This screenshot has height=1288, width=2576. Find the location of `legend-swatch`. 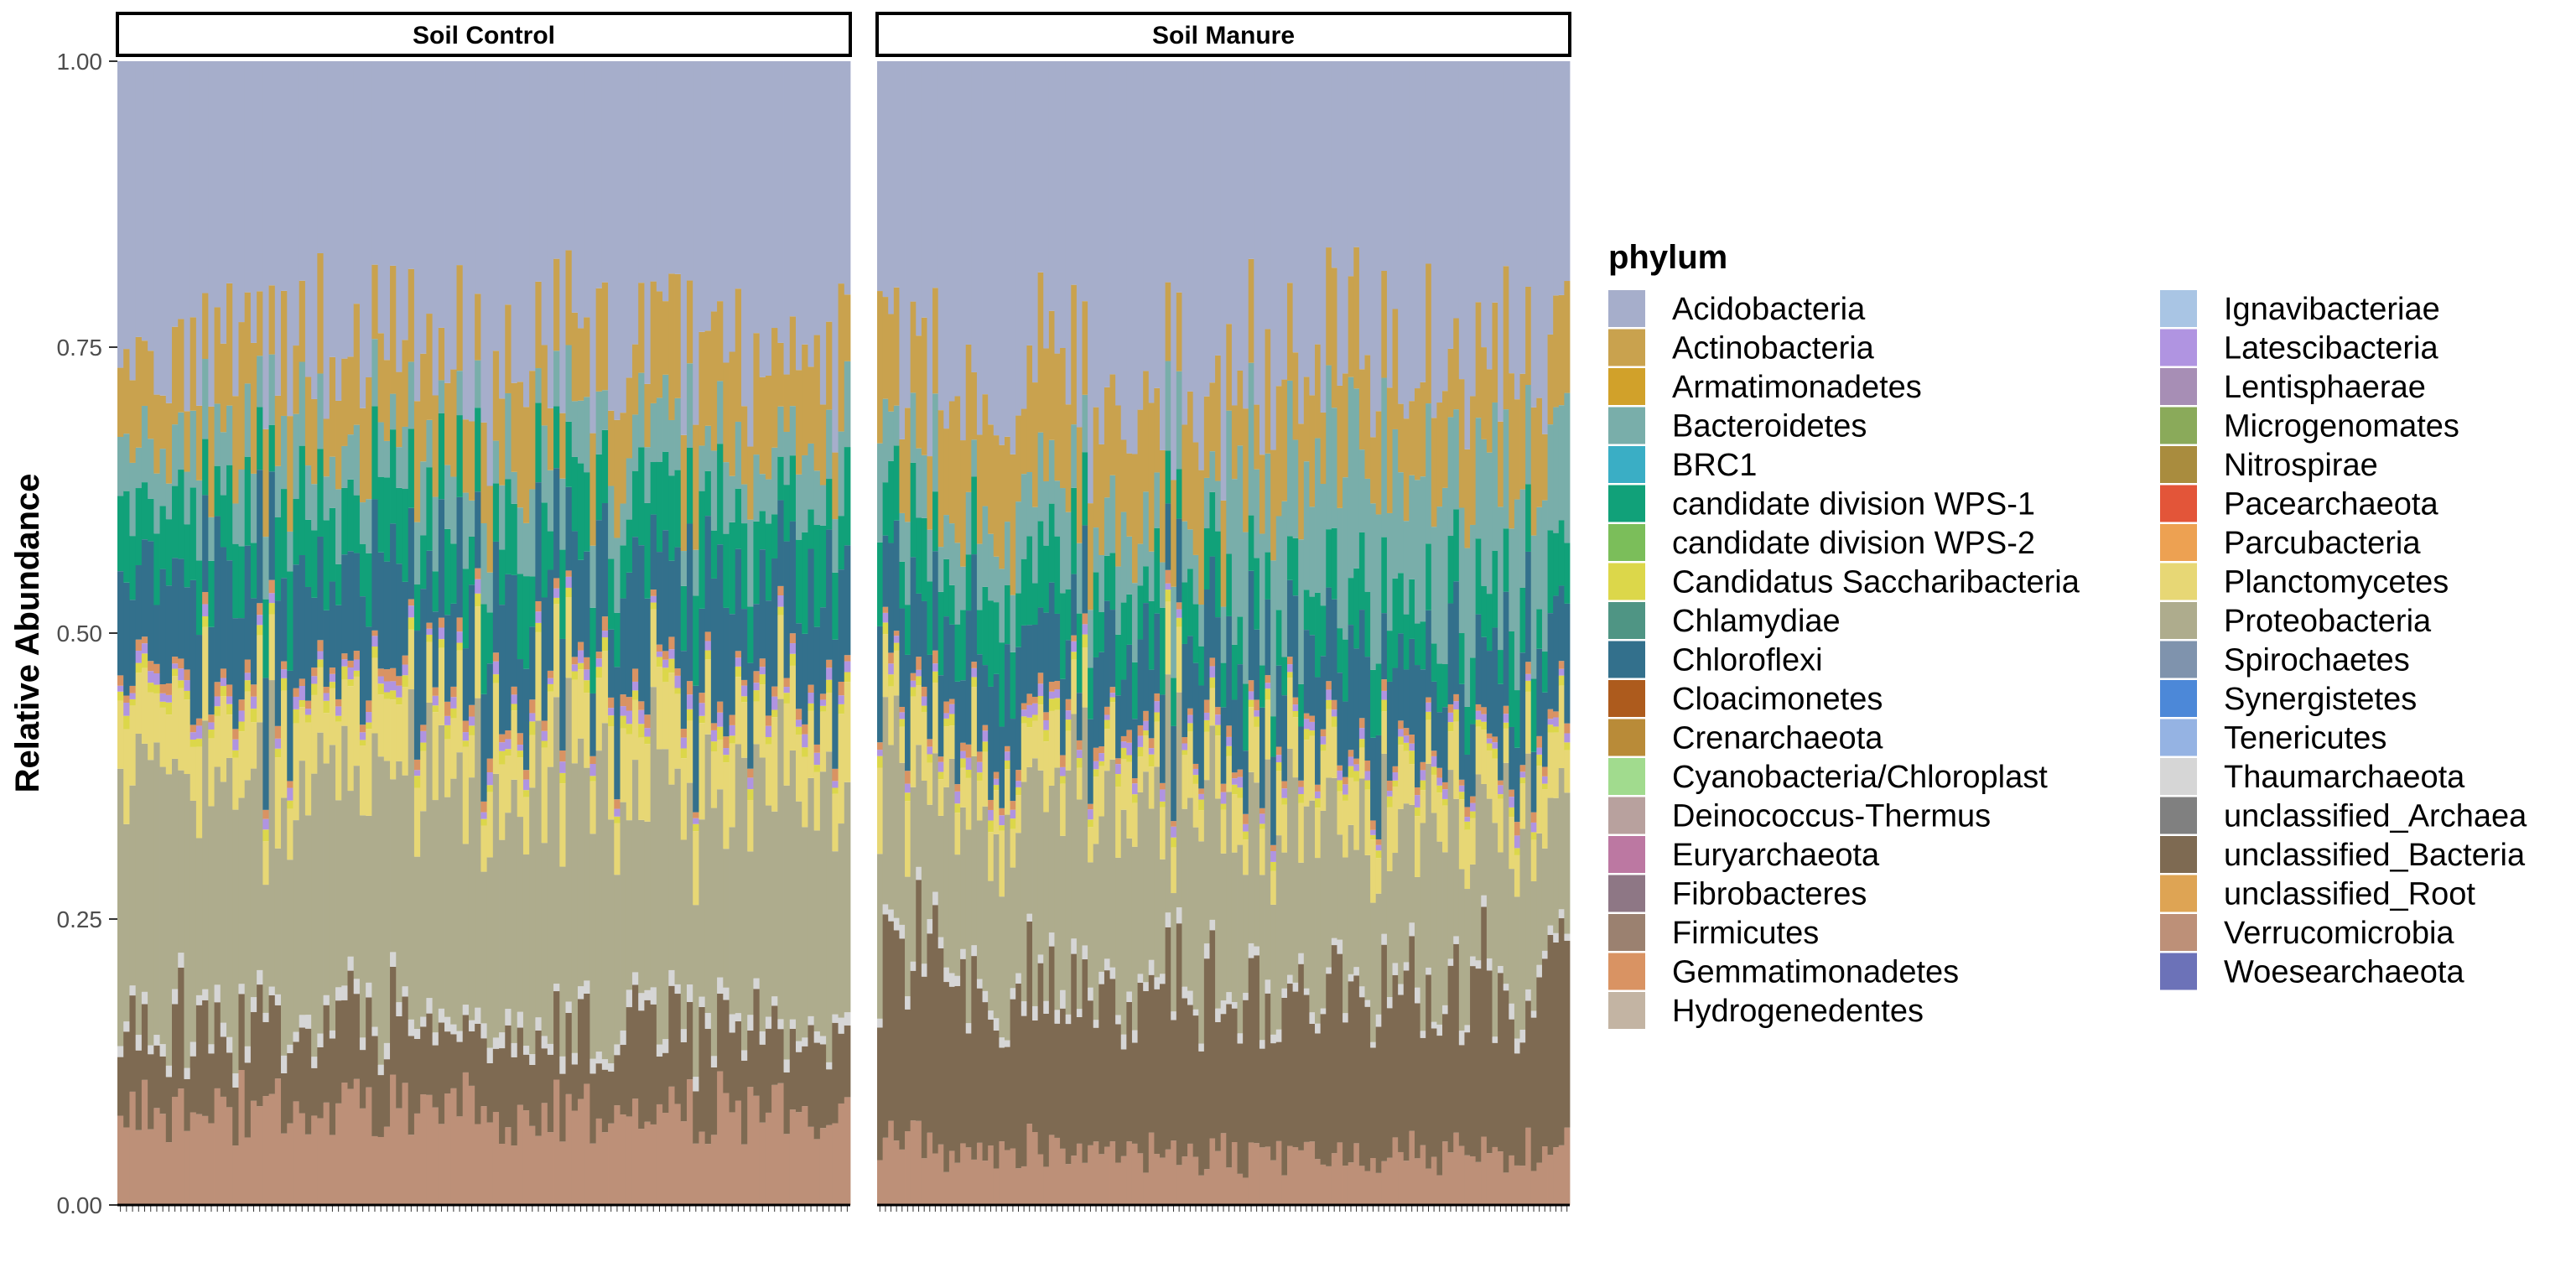

legend-swatch is located at coordinates (2178, 425).